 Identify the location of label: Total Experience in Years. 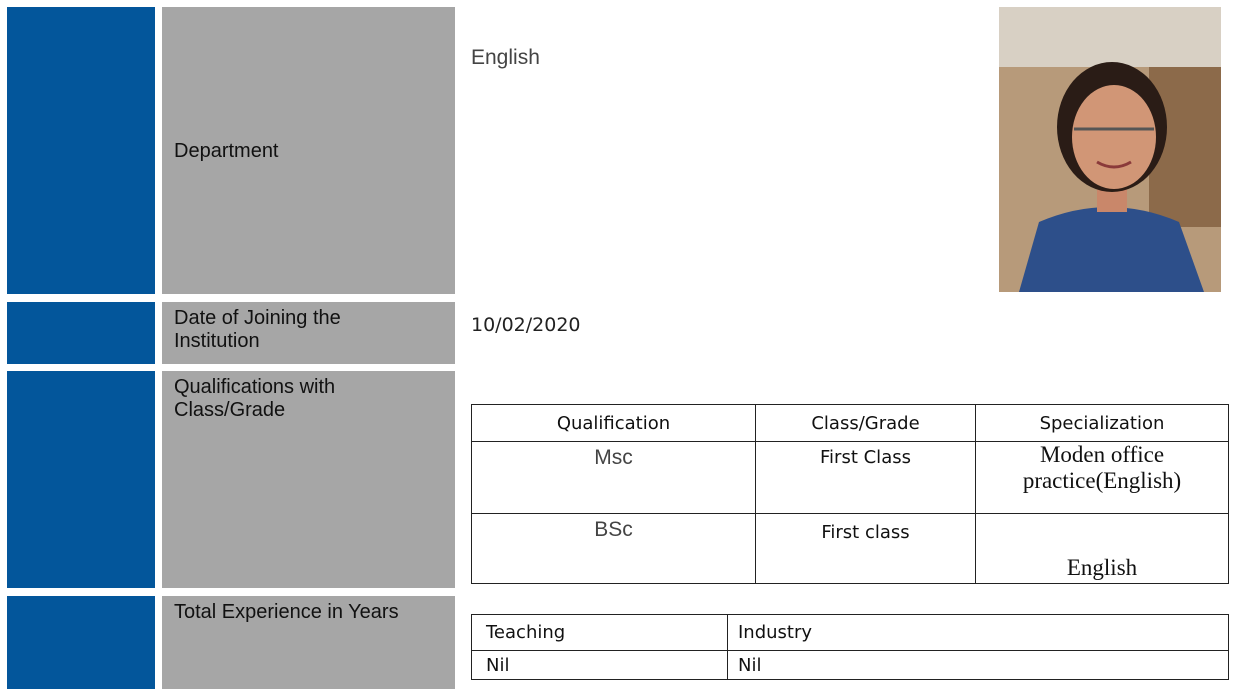
(286, 612).